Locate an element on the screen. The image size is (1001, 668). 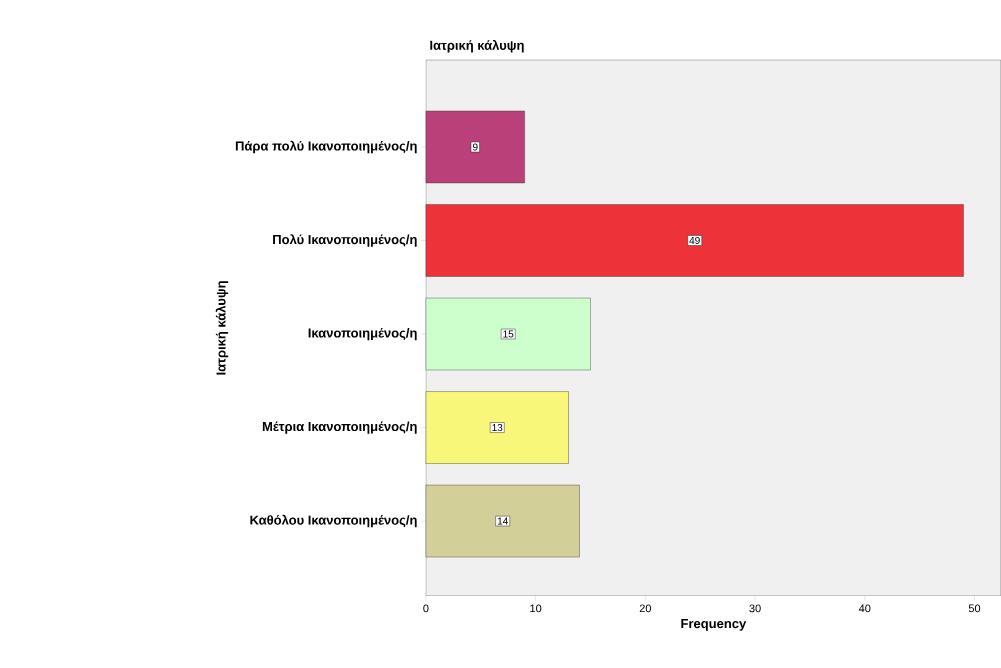
y-tick-label: Μέτρια Ικανοποιημένος/η is located at coordinates (339, 427).